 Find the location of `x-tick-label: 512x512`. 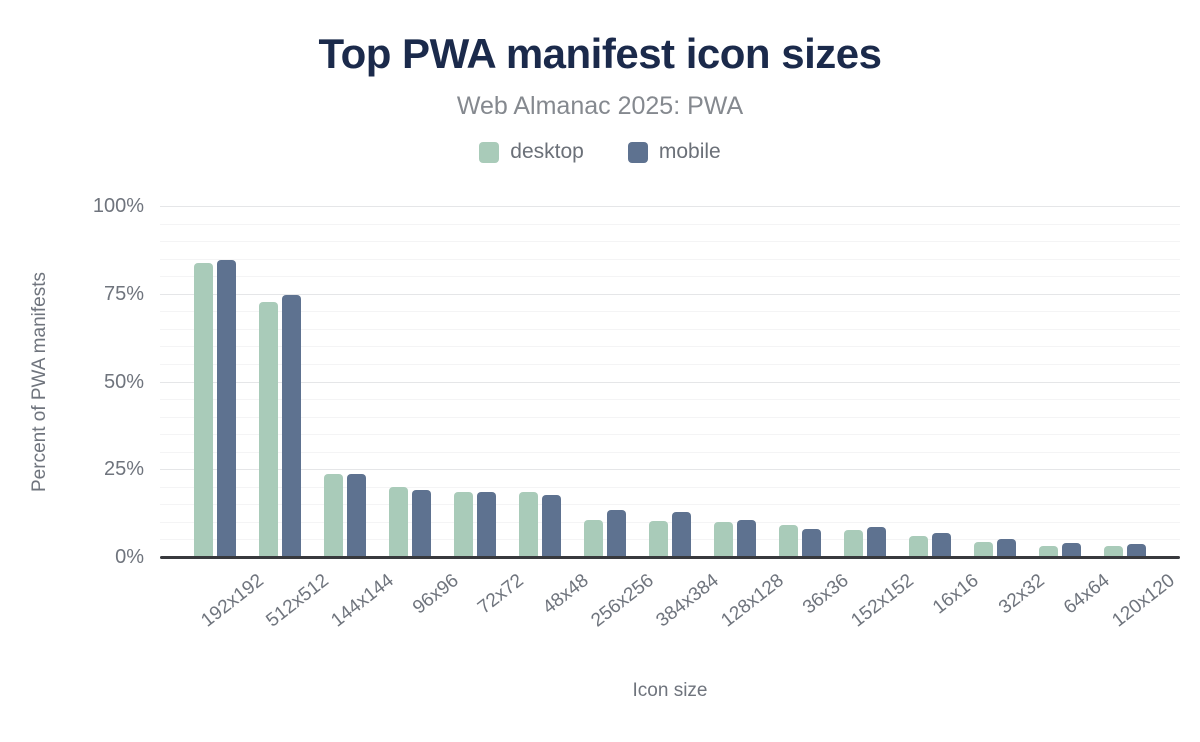

x-tick-label: 512x512 is located at coordinates (297, 601).